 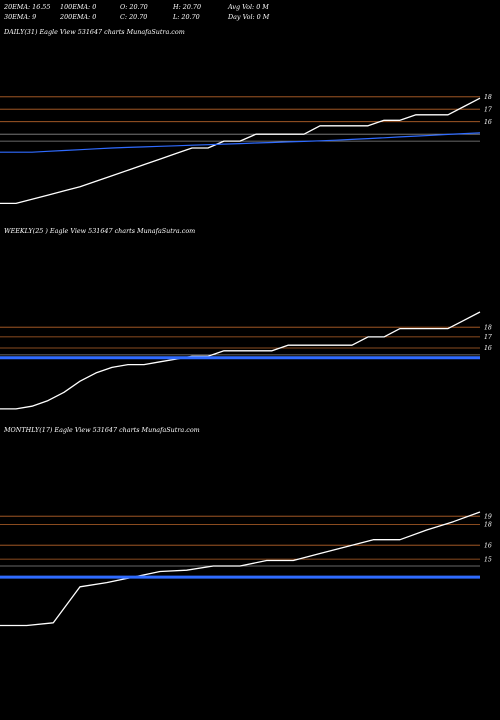 I want to click on weekly-level-label-2: 16, so click(x=488, y=348).